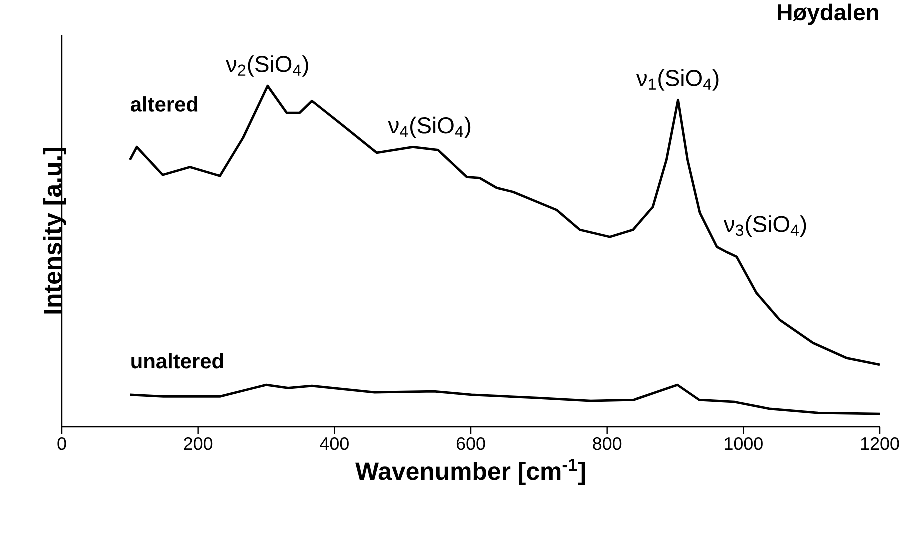 This screenshot has height=535, width=911. Describe the element at coordinates (334, 443) in the screenshot. I see `x-tick-label: 400` at that location.